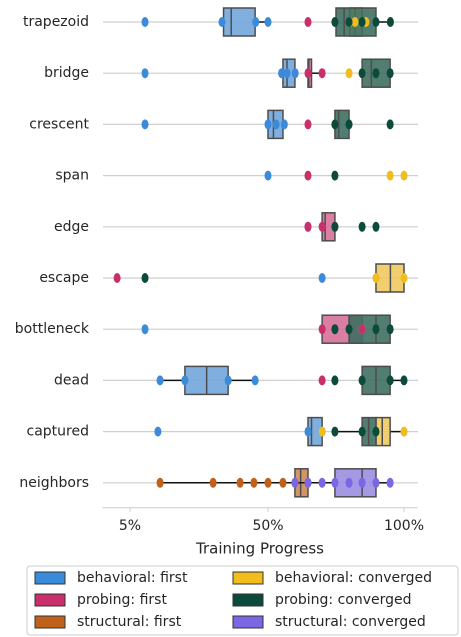 Image resolution: width=461 pixels, height=637 pixels. Describe the element at coordinates (343, 600) in the screenshot. I see `legend-label: probing: converged` at that location.